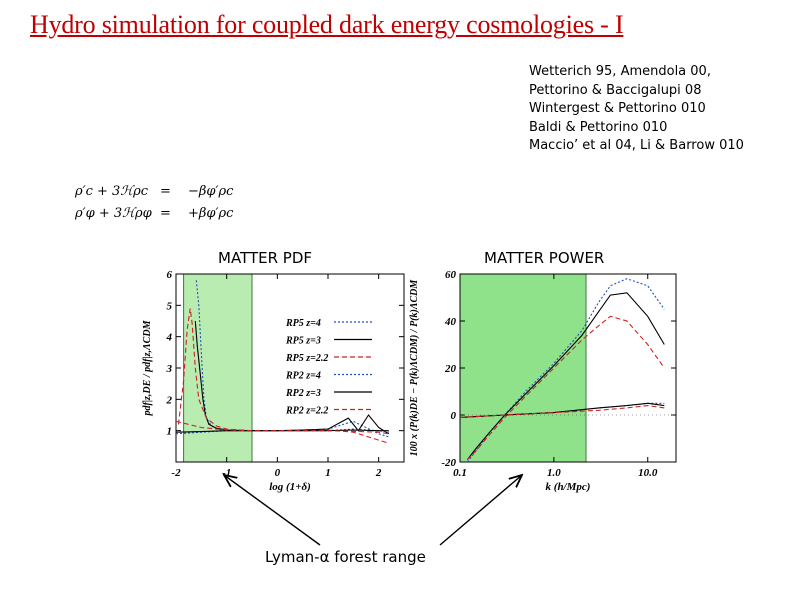  Describe the element at coordinates (169, 400) in the screenshot. I see `y-tick-label: 2` at that location.